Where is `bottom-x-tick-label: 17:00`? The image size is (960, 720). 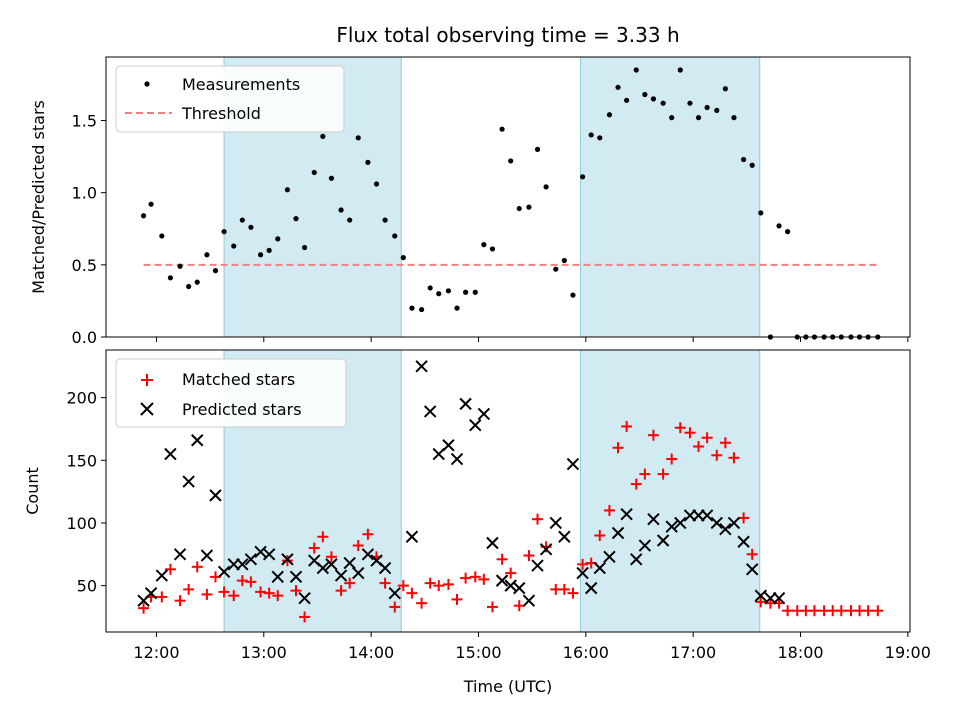
bottom-x-tick-label: 17:00 is located at coordinates (693, 652).